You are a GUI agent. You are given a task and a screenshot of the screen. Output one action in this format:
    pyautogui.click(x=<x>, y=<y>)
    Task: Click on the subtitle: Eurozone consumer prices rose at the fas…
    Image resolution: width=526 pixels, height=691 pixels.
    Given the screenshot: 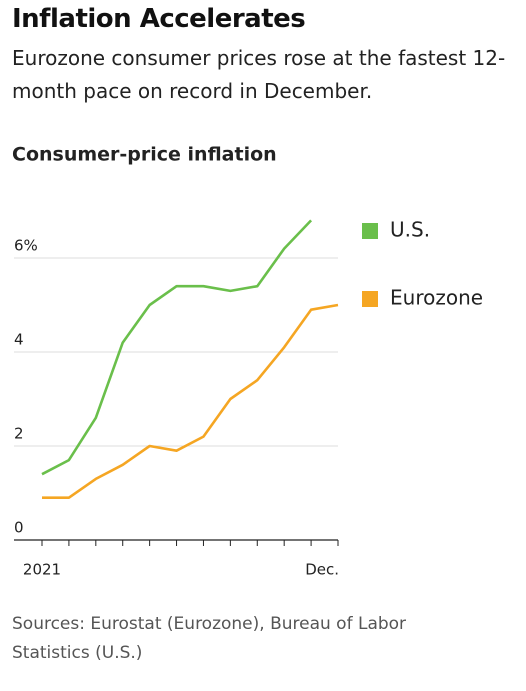 What is the action you would take?
    pyautogui.click(x=259, y=74)
    